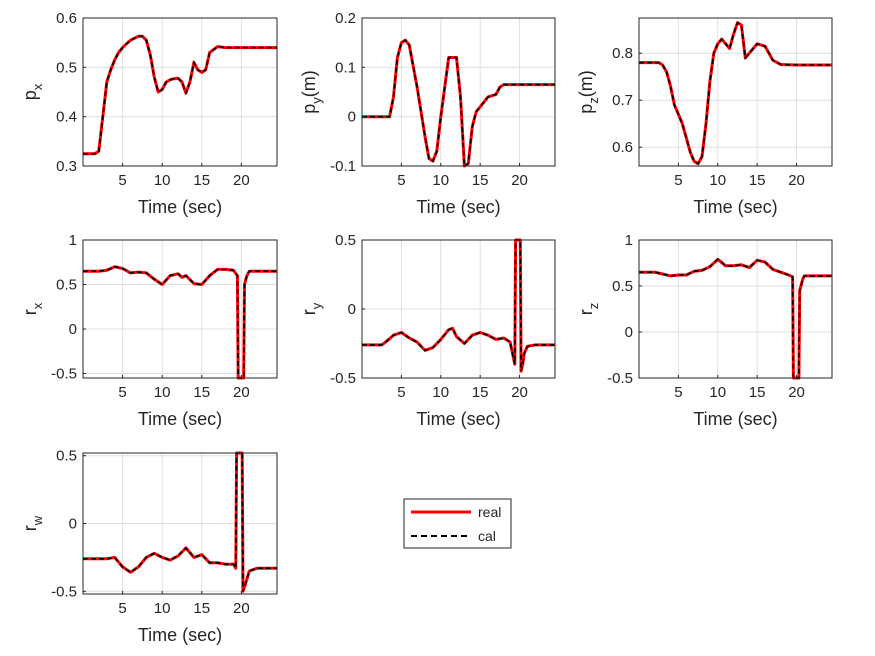 This screenshot has width=875, height=656. Describe the element at coordinates (73, 329) in the screenshot. I see `rx-ytick-label-1: 0` at that location.